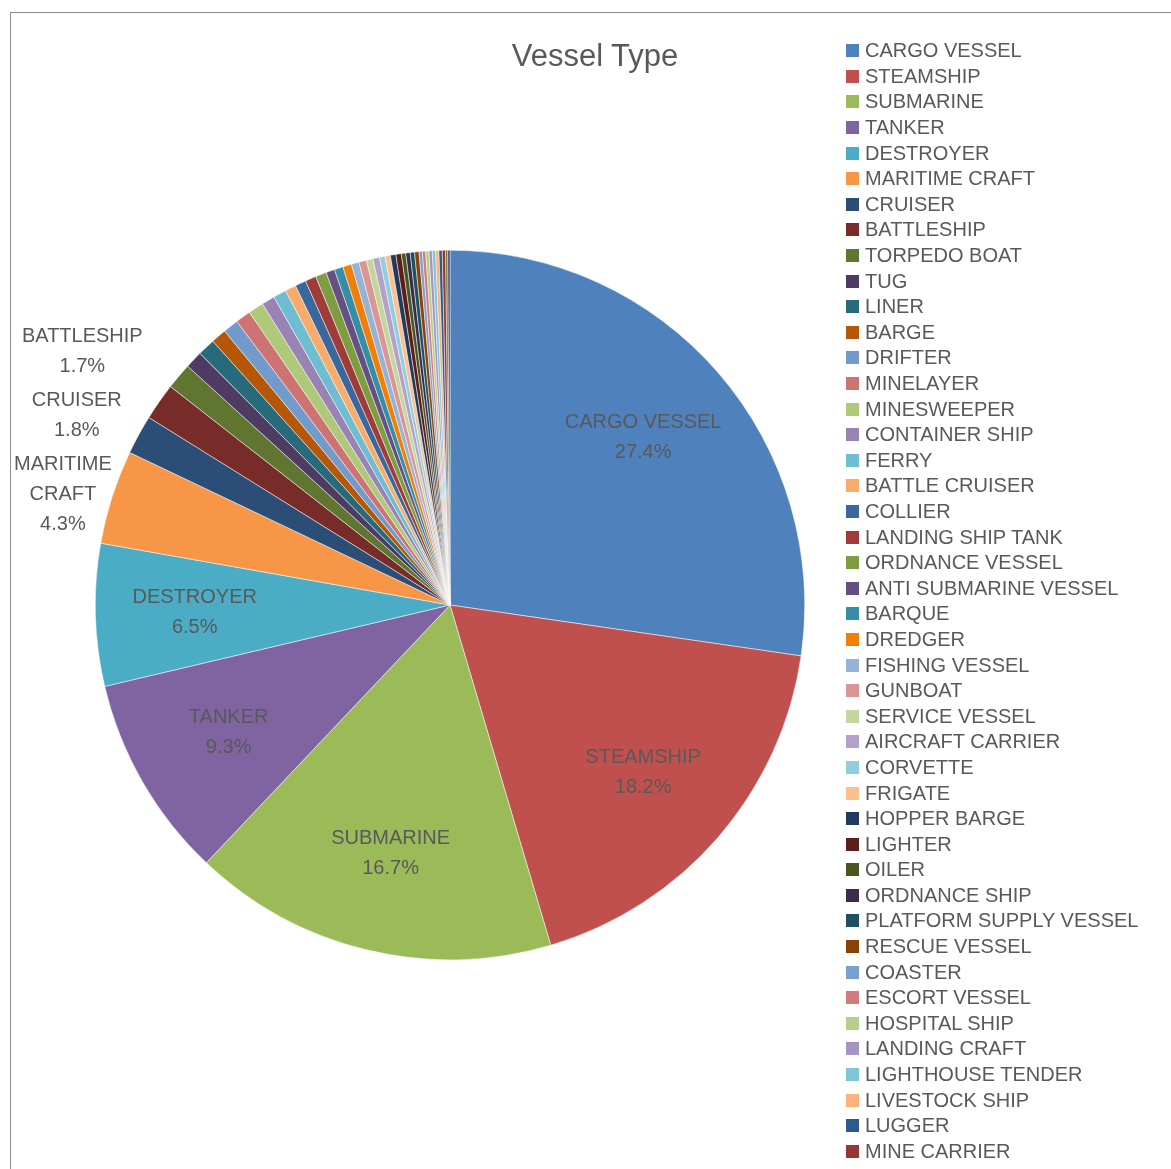 Image resolution: width=1171 pixels, height=1169 pixels. I want to click on legend-label: OILER, so click(895, 870).